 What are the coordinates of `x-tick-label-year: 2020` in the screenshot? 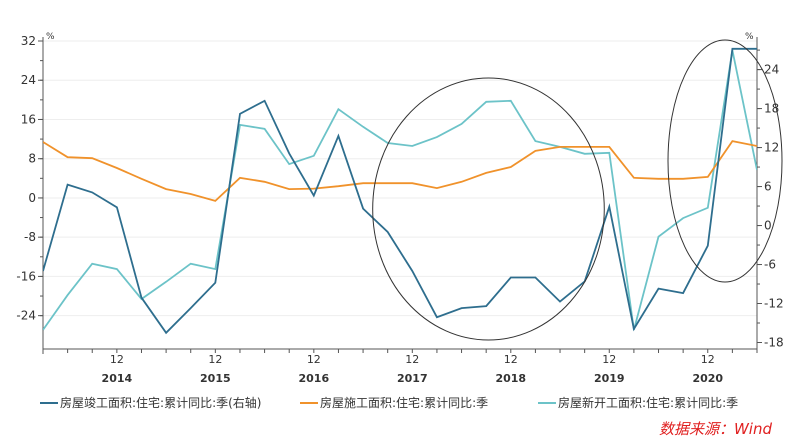 It's located at (707, 378).